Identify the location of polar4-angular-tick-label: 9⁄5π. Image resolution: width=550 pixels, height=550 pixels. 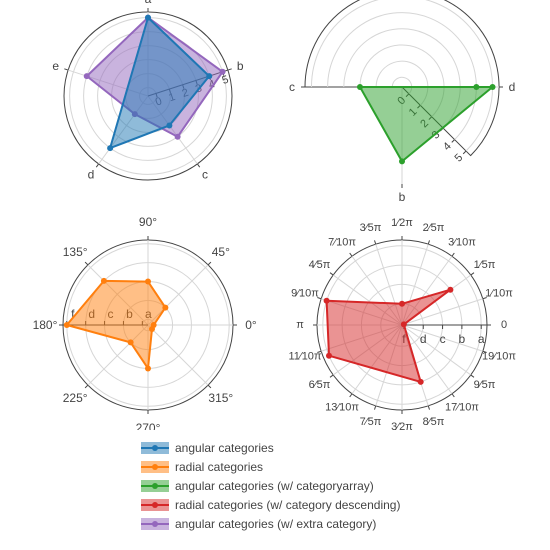
(485, 385).